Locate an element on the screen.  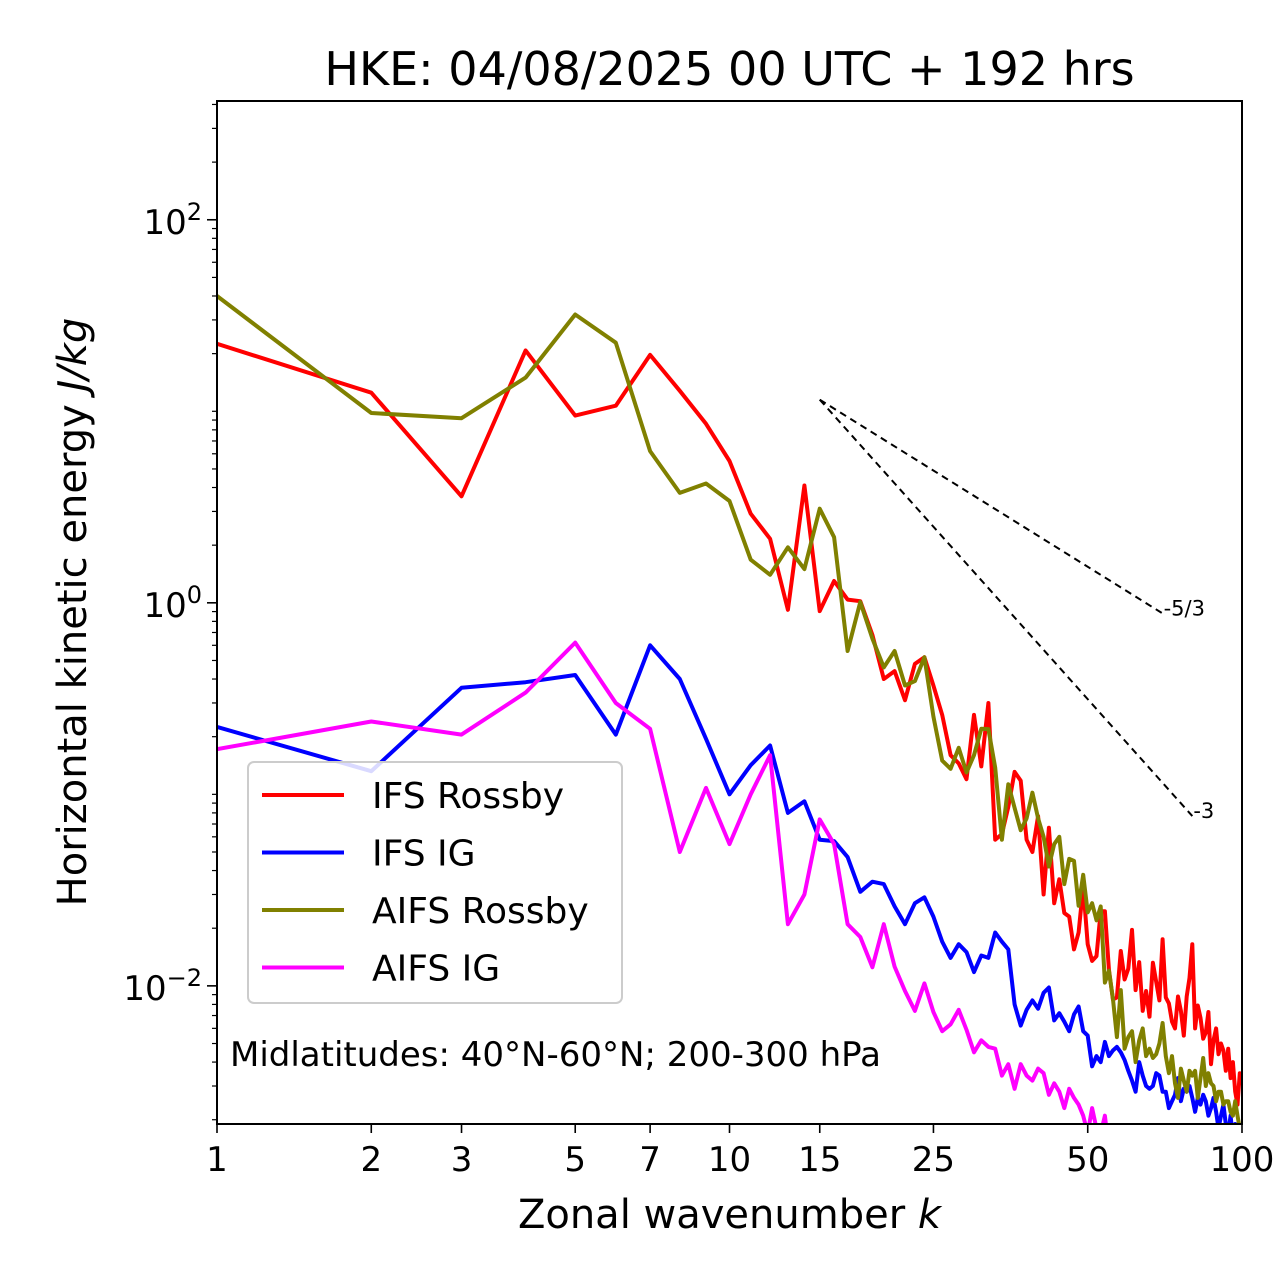
region-annotation: Midlatitudes: 40°N-60°N; 200-300 hPa is located at coordinates (555, 1055).